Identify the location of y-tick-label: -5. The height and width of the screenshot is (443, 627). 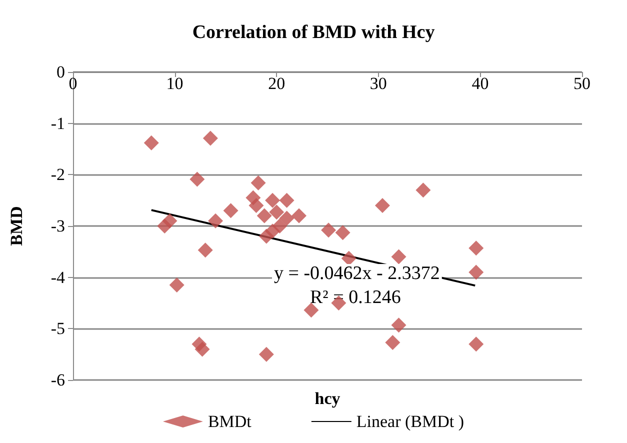
(57, 328).